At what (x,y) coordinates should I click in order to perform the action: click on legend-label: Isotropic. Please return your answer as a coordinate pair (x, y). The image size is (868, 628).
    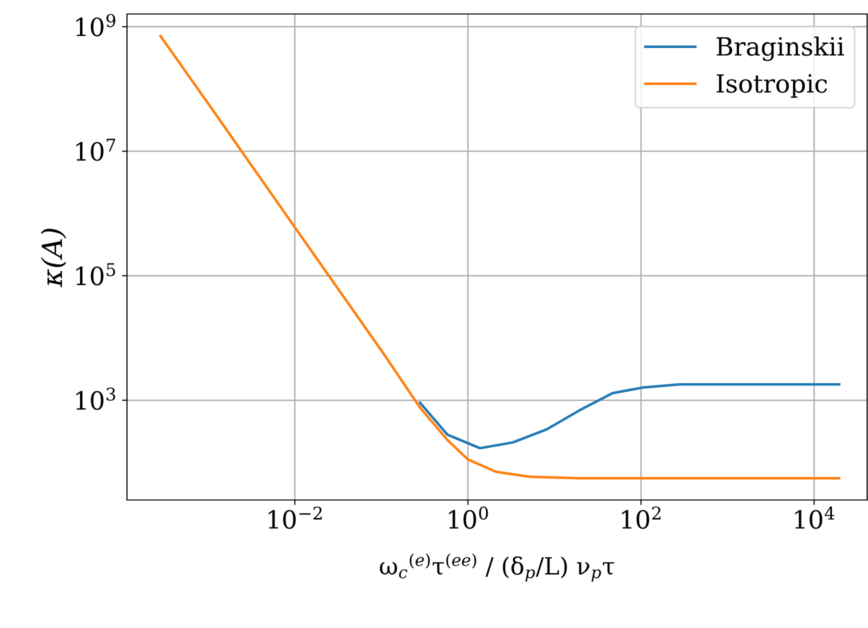
    Looking at the image, I should click on (771, 86).